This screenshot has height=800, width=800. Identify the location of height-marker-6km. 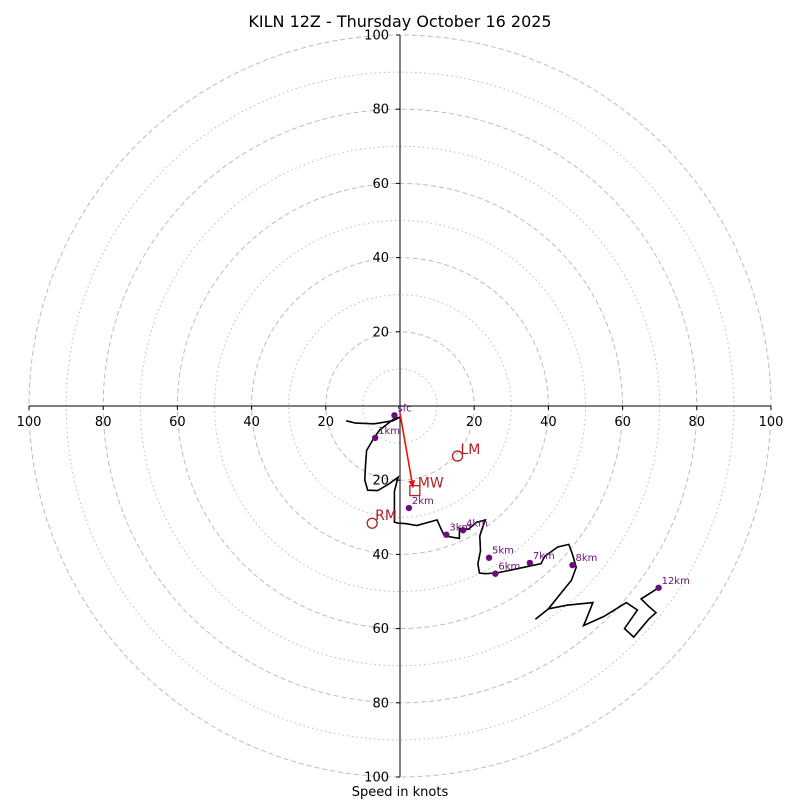
(495, 573).